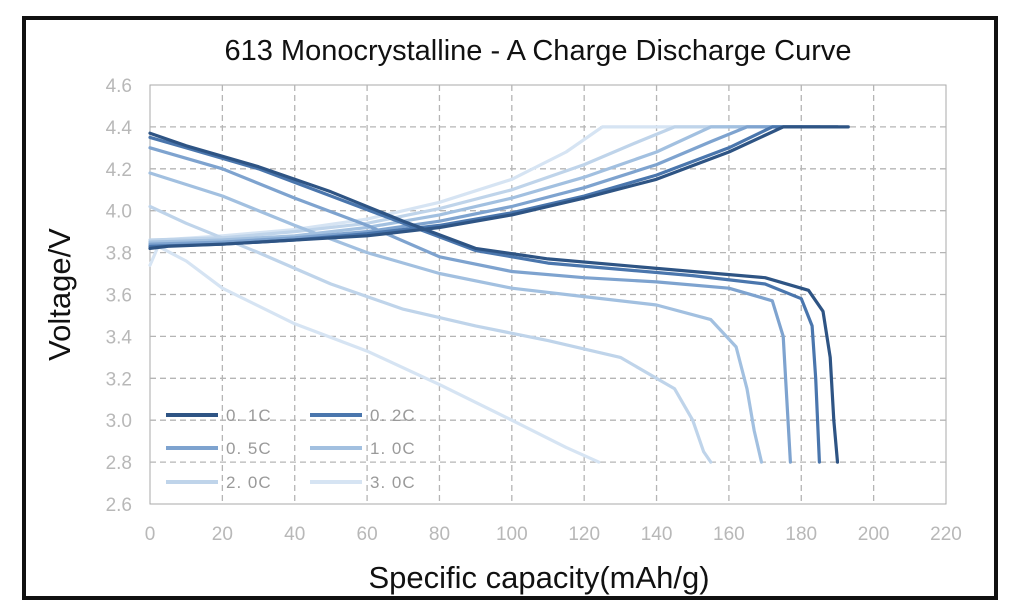 The image size is (1024, 611). What do you see at coordinates (119, 337) in the screenshot?
I see `y-tick-label: 3.4` at bounding box center [119, 337].